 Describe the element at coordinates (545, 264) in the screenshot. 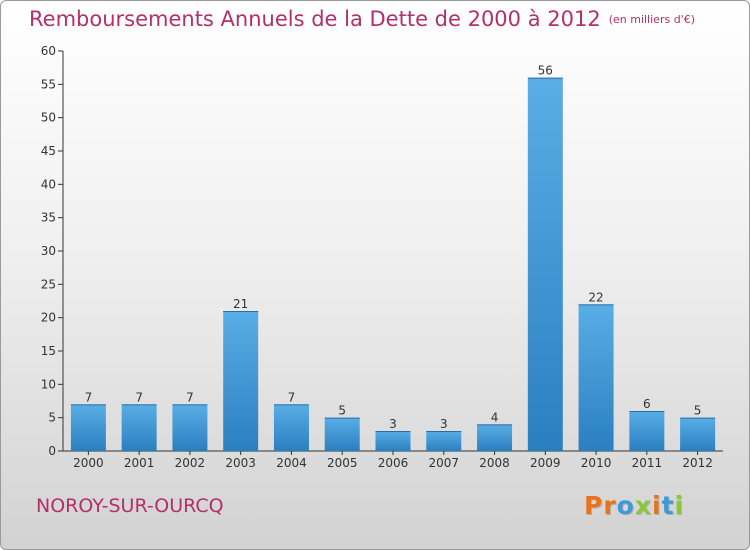

I see `bar-2009` at that location.